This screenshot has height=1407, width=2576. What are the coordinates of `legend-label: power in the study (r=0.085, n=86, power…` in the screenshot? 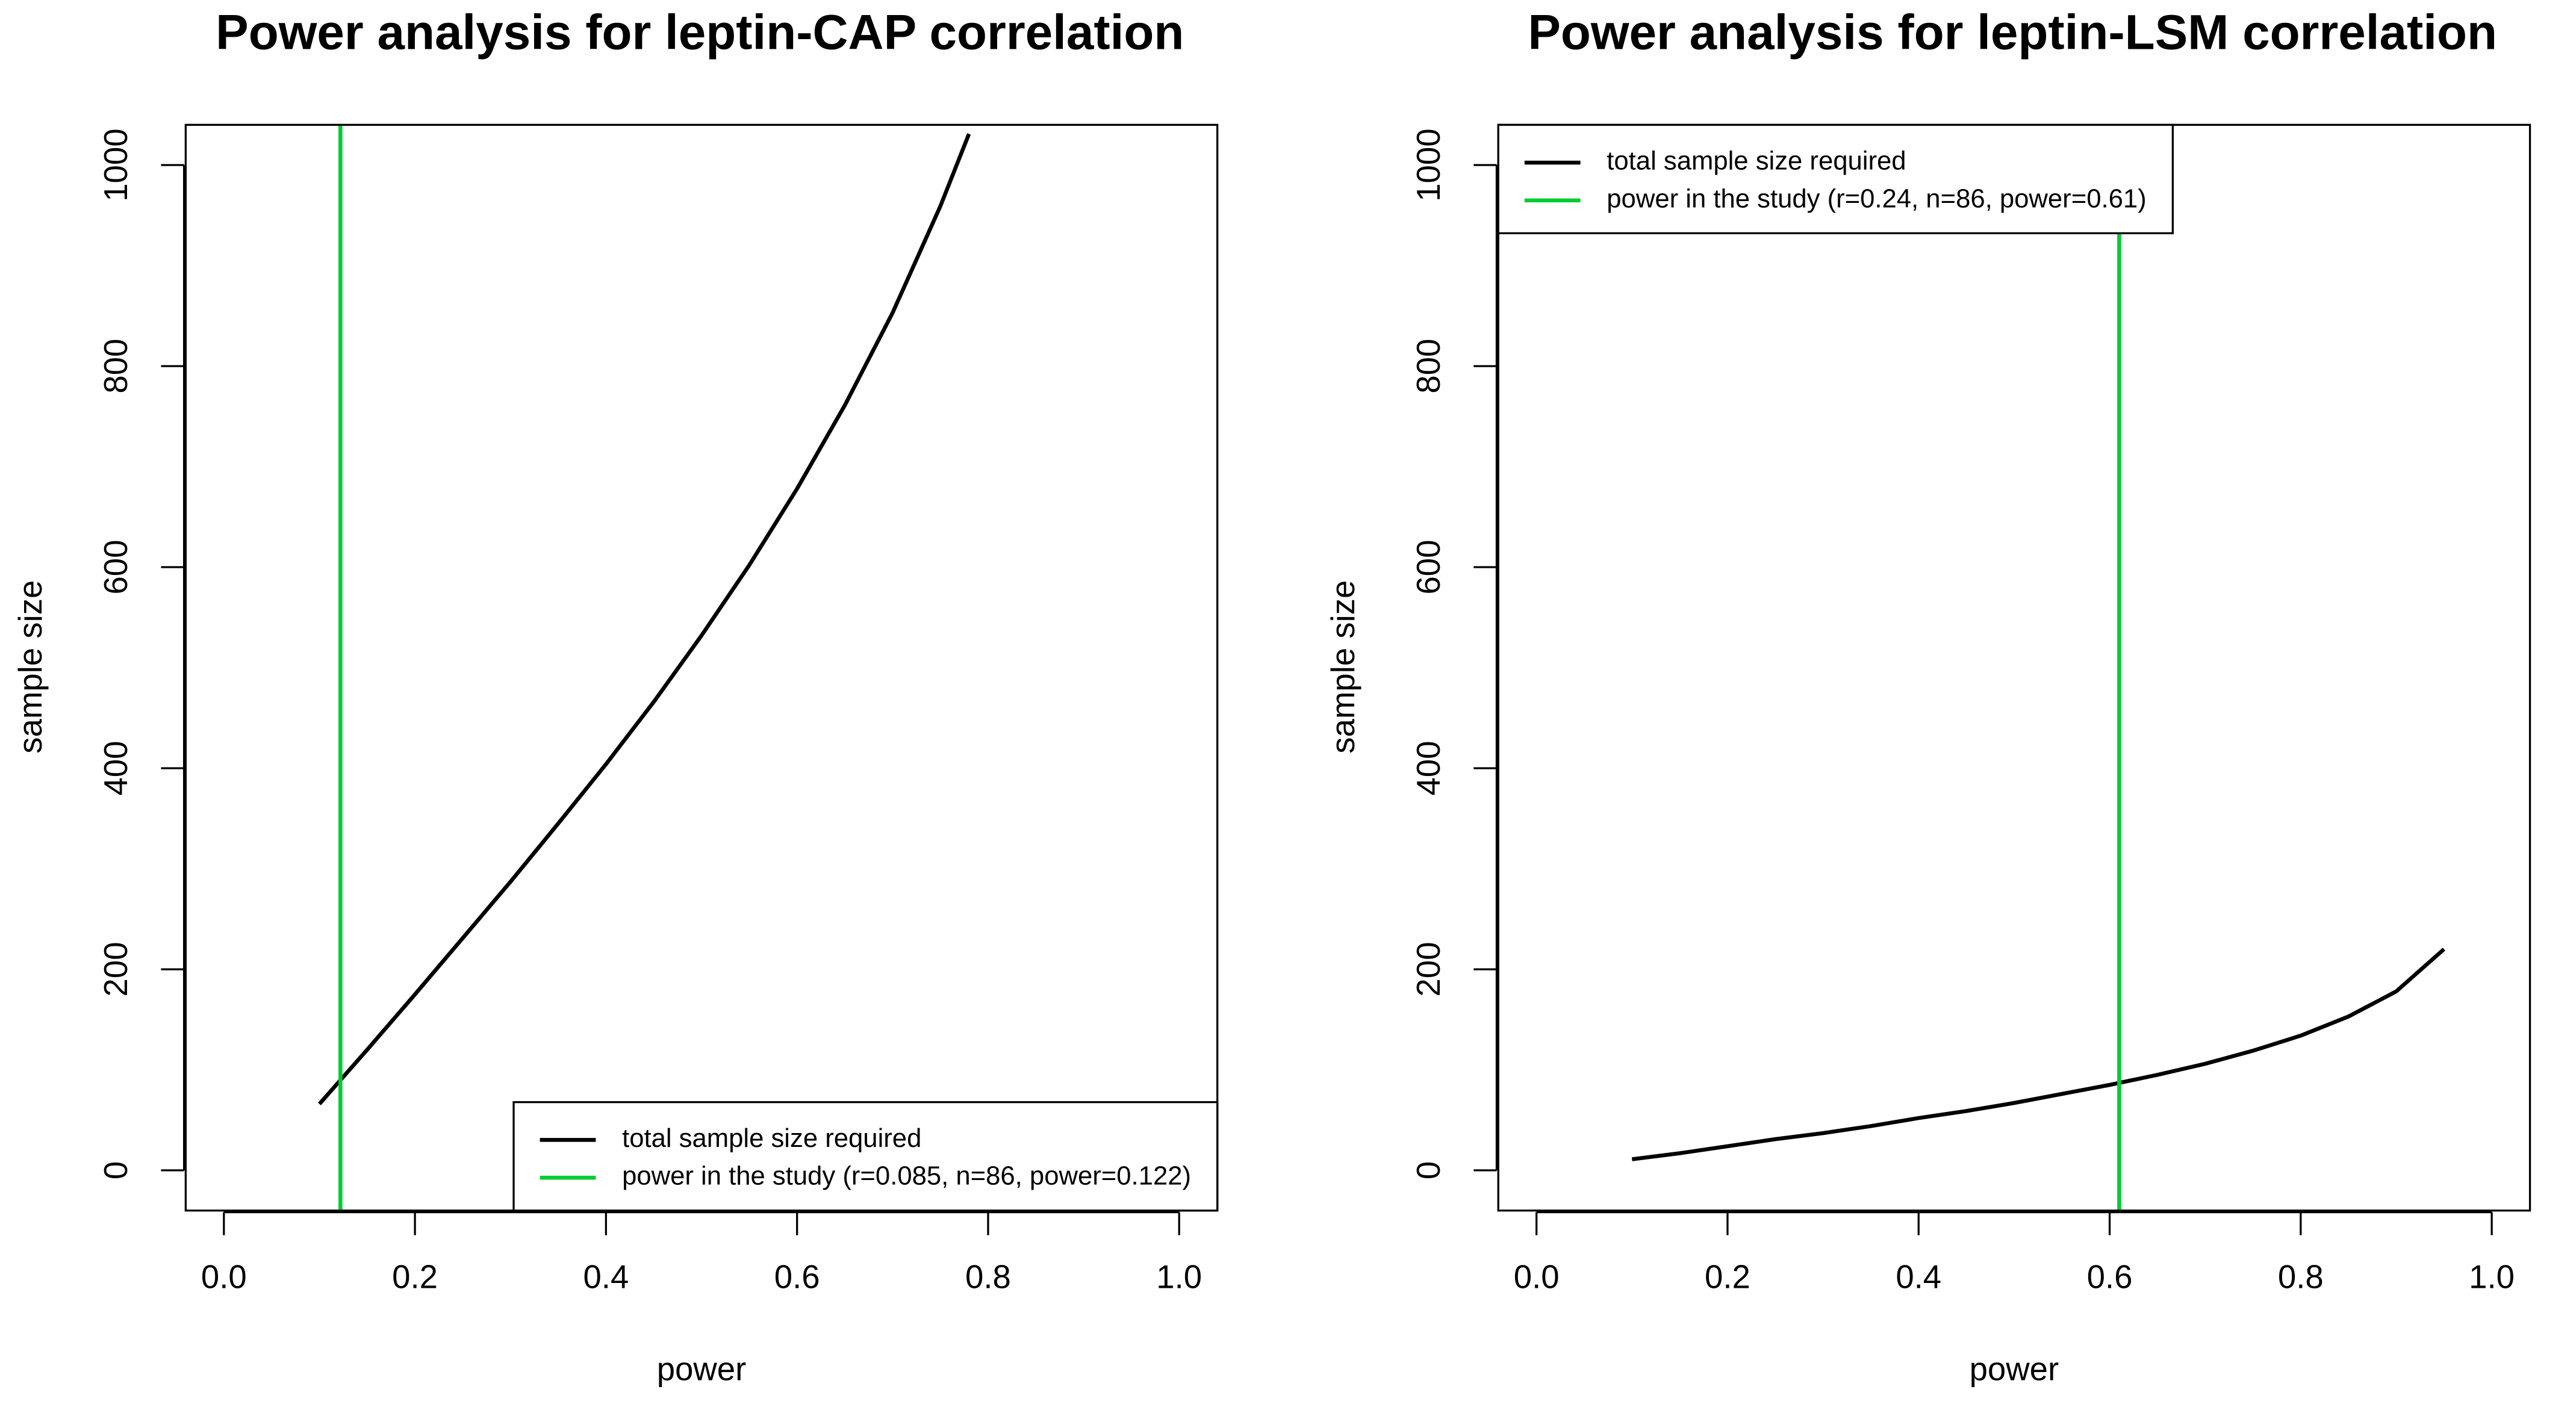 It's located at (906, 1176).